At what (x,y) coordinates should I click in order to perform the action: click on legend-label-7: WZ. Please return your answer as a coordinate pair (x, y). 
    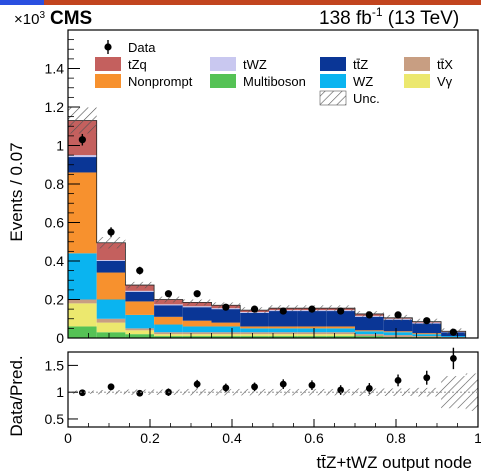
    Looking at the image, I should click on (363, 81).